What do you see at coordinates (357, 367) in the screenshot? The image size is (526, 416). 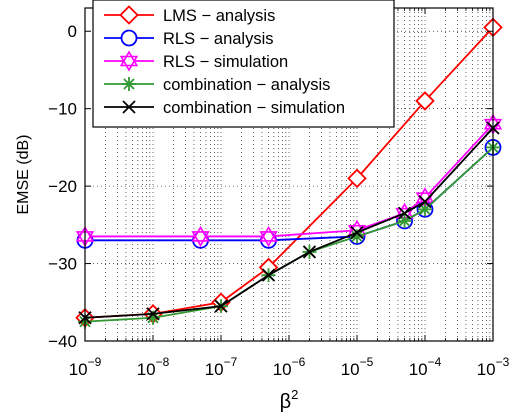 I see `x-tick-label: 10⁻⁵` at bounding box center [357, 367].